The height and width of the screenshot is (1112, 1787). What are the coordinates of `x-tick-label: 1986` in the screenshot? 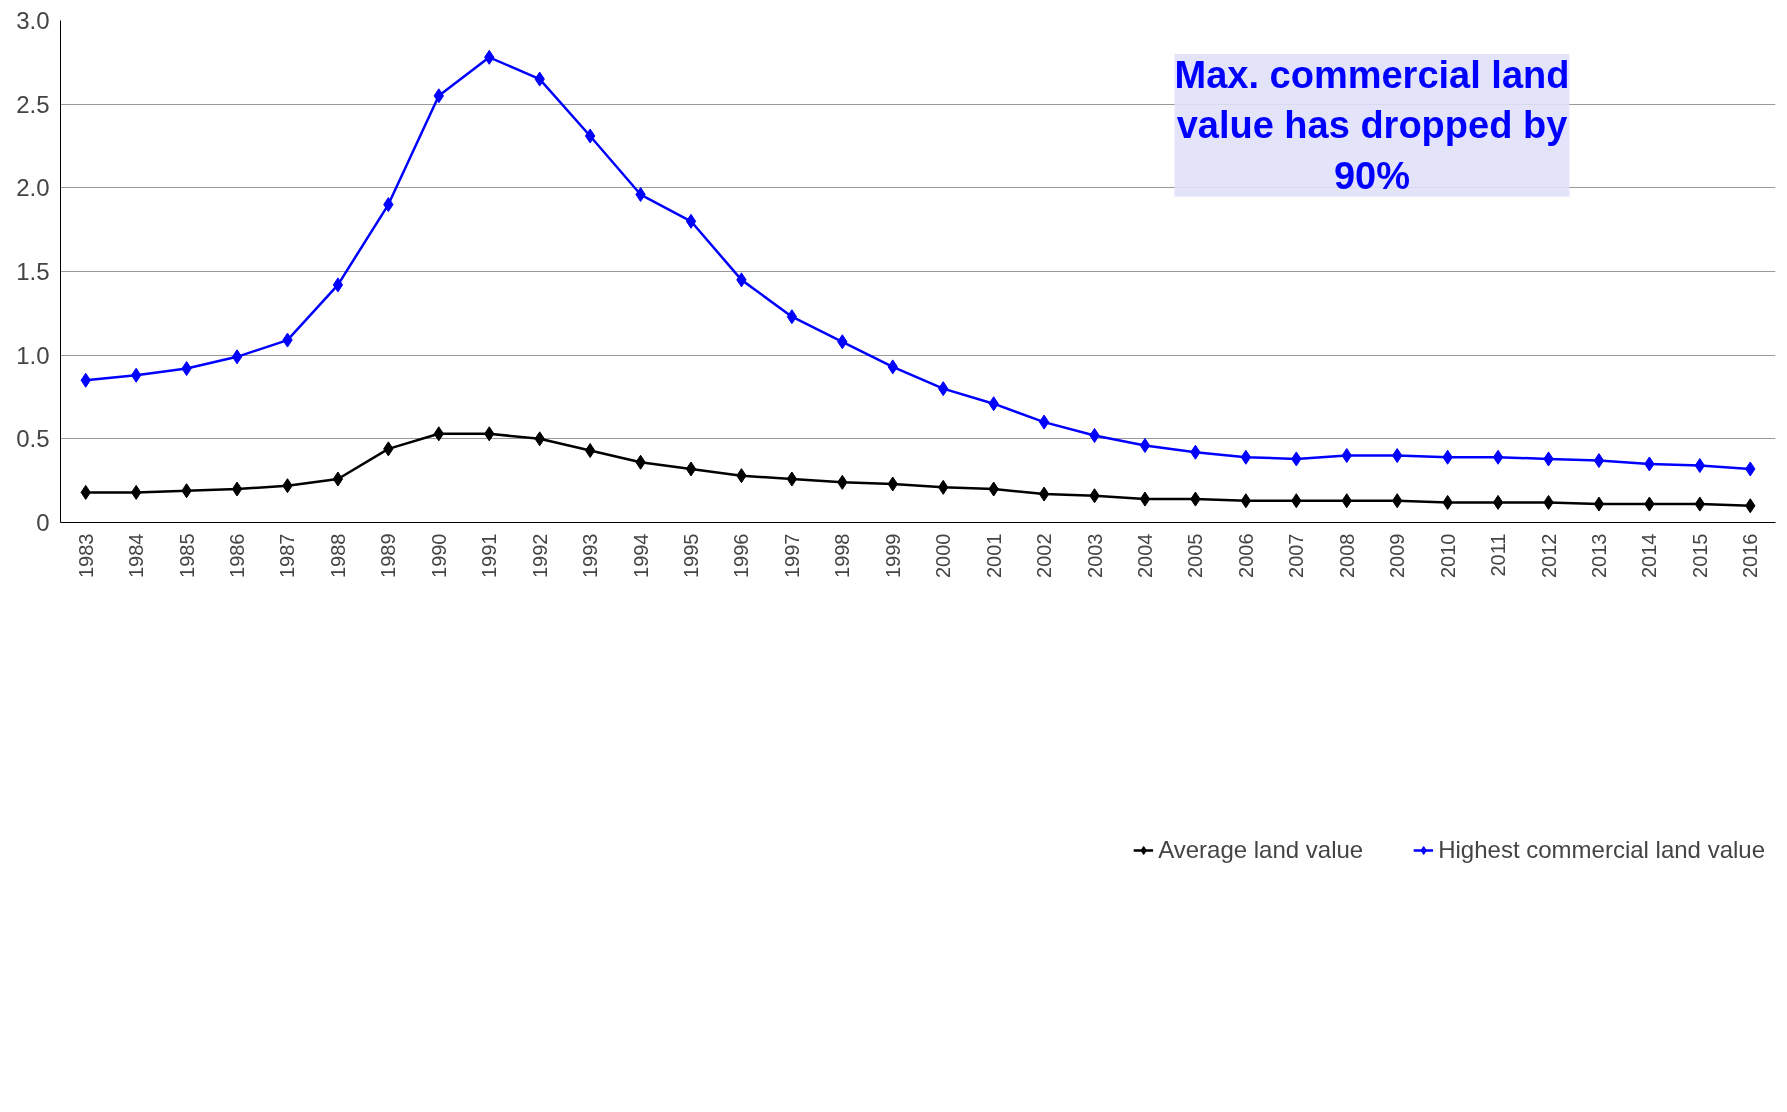 It's located at (237, 555).